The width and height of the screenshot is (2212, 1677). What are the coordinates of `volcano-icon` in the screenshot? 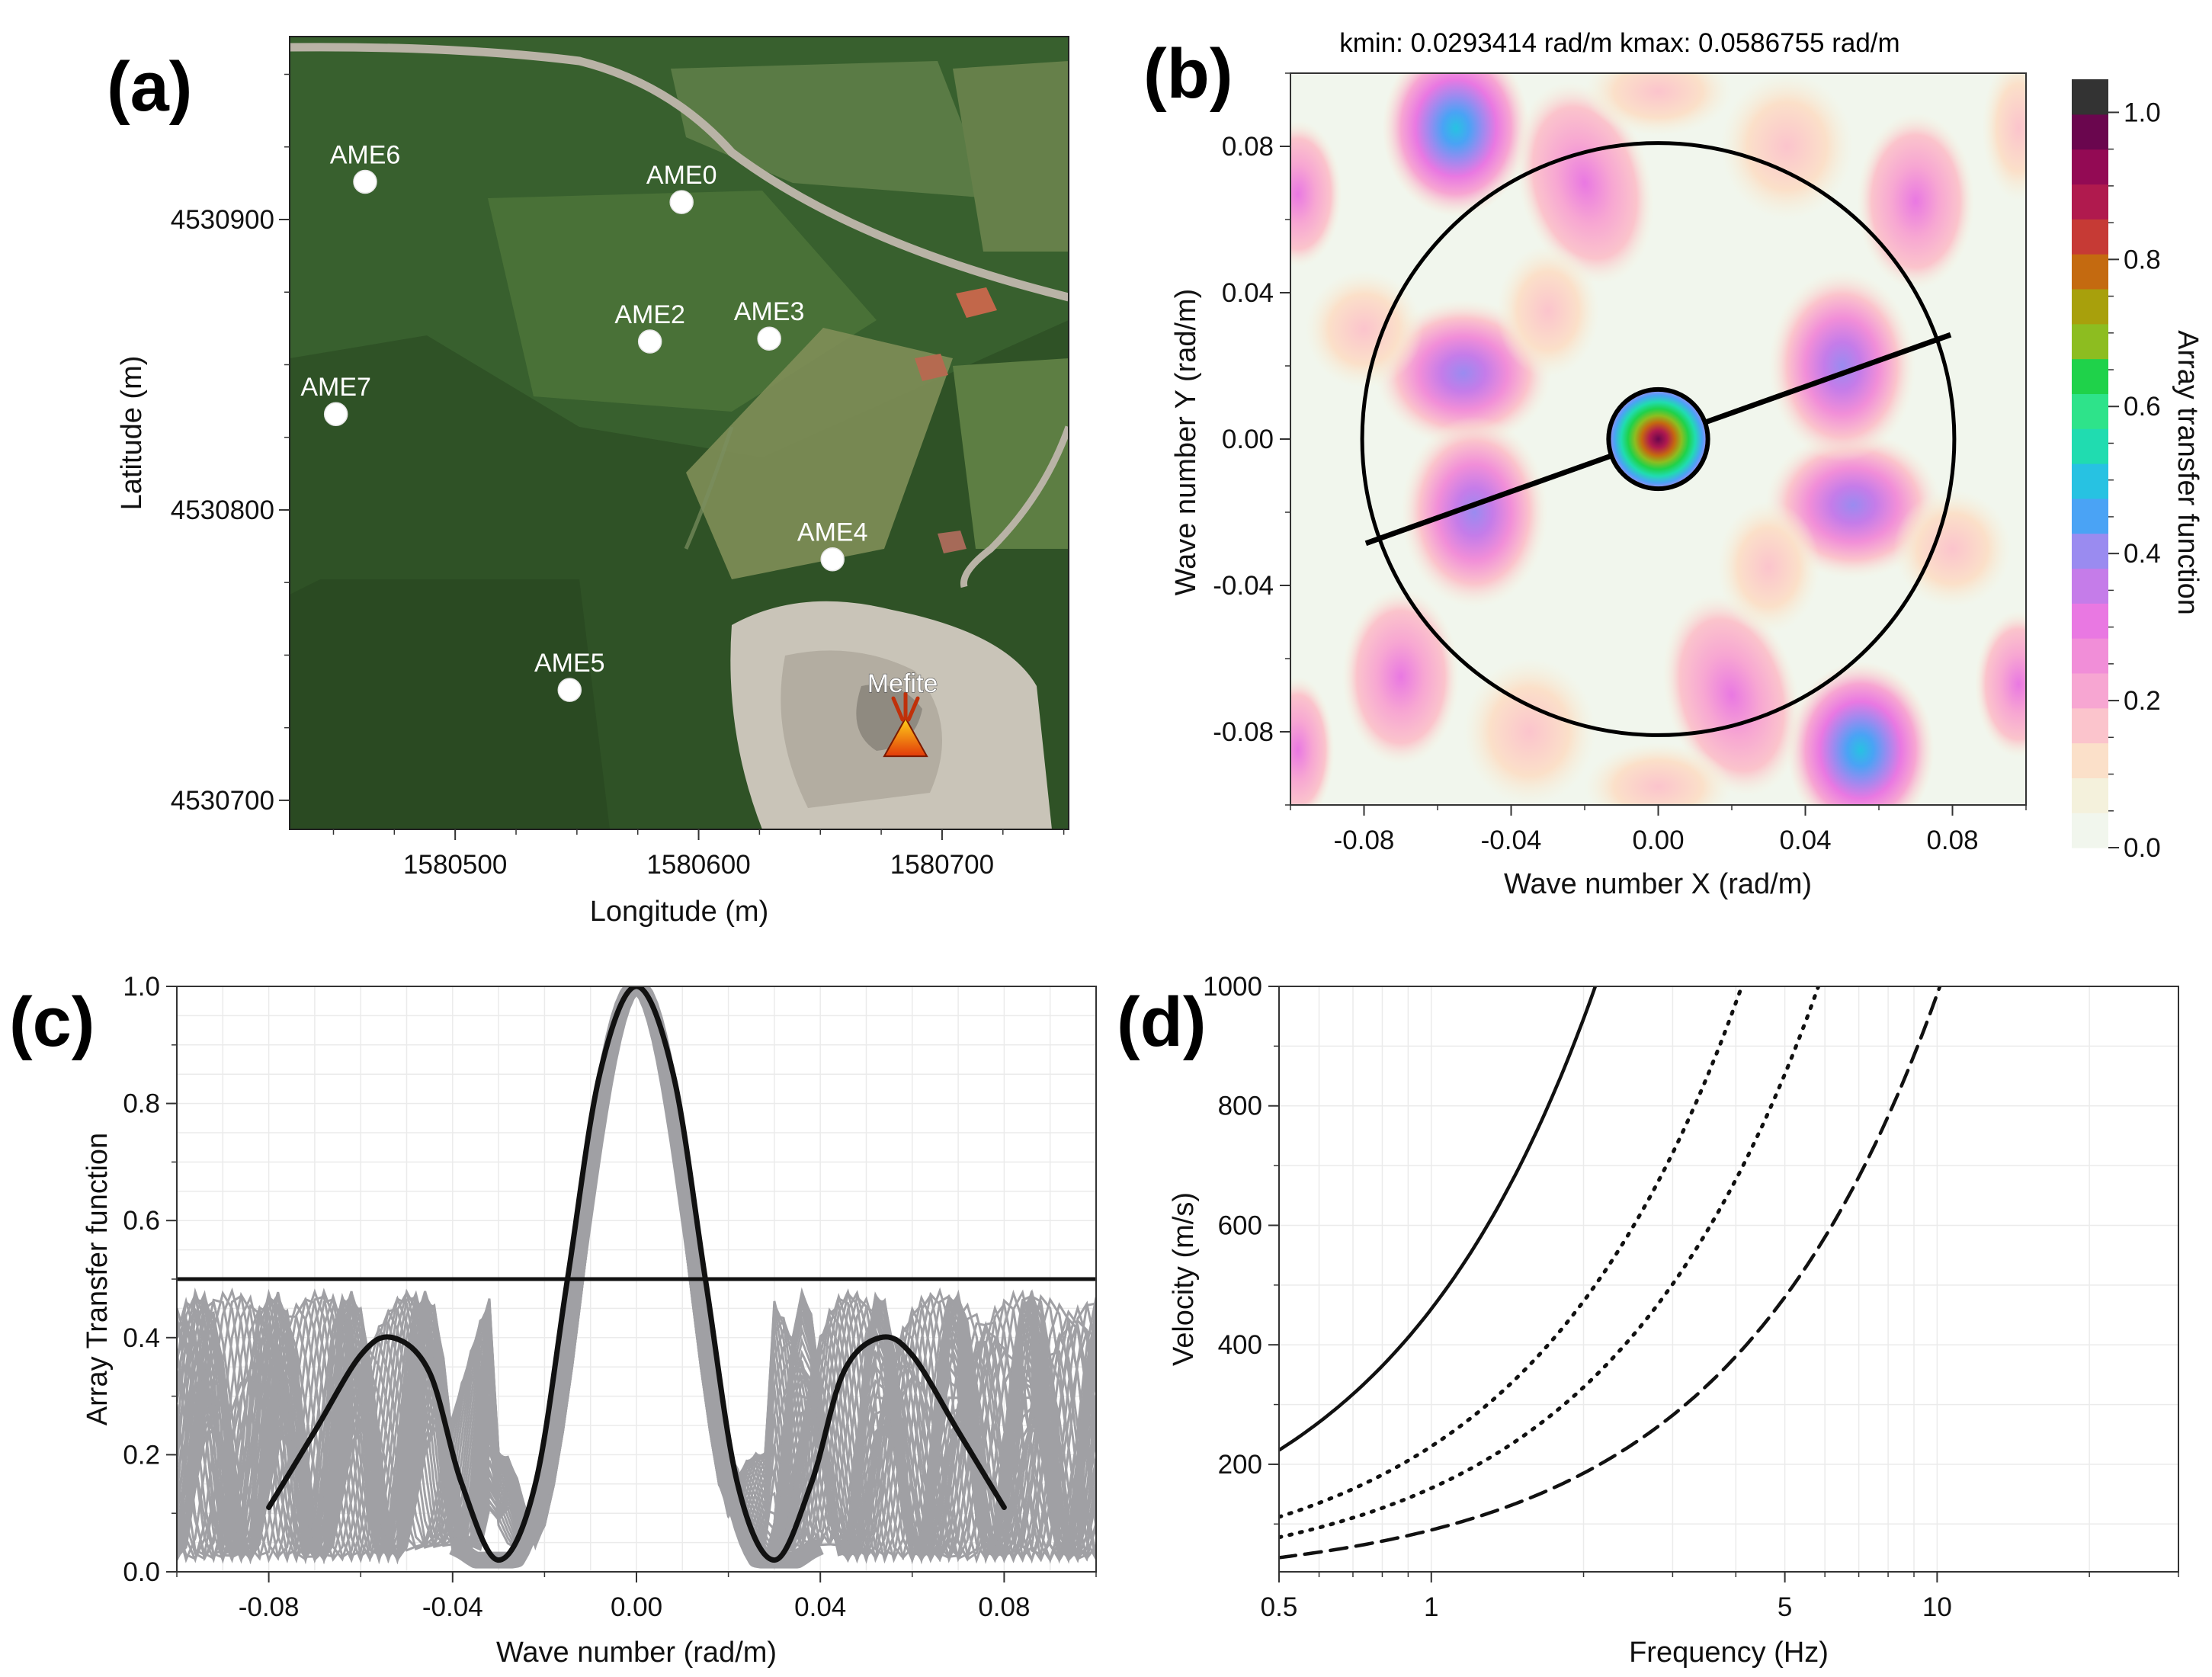 It's located at (905, 738).